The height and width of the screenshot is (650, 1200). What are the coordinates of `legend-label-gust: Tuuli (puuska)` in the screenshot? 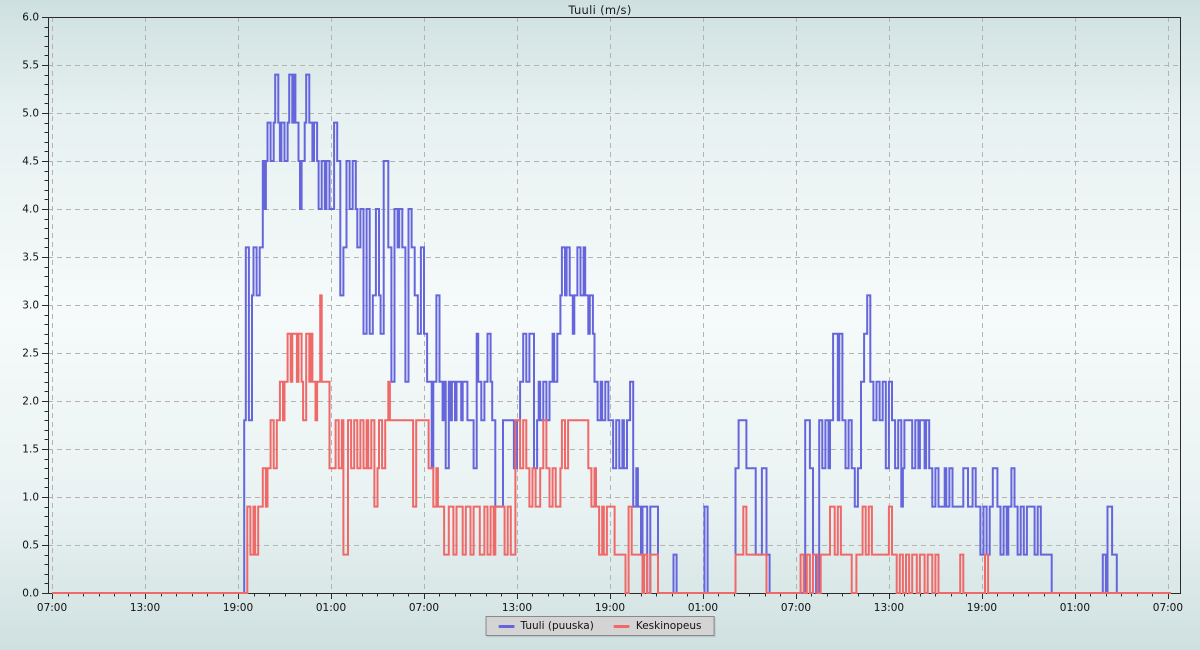 It's located at (557, 626).